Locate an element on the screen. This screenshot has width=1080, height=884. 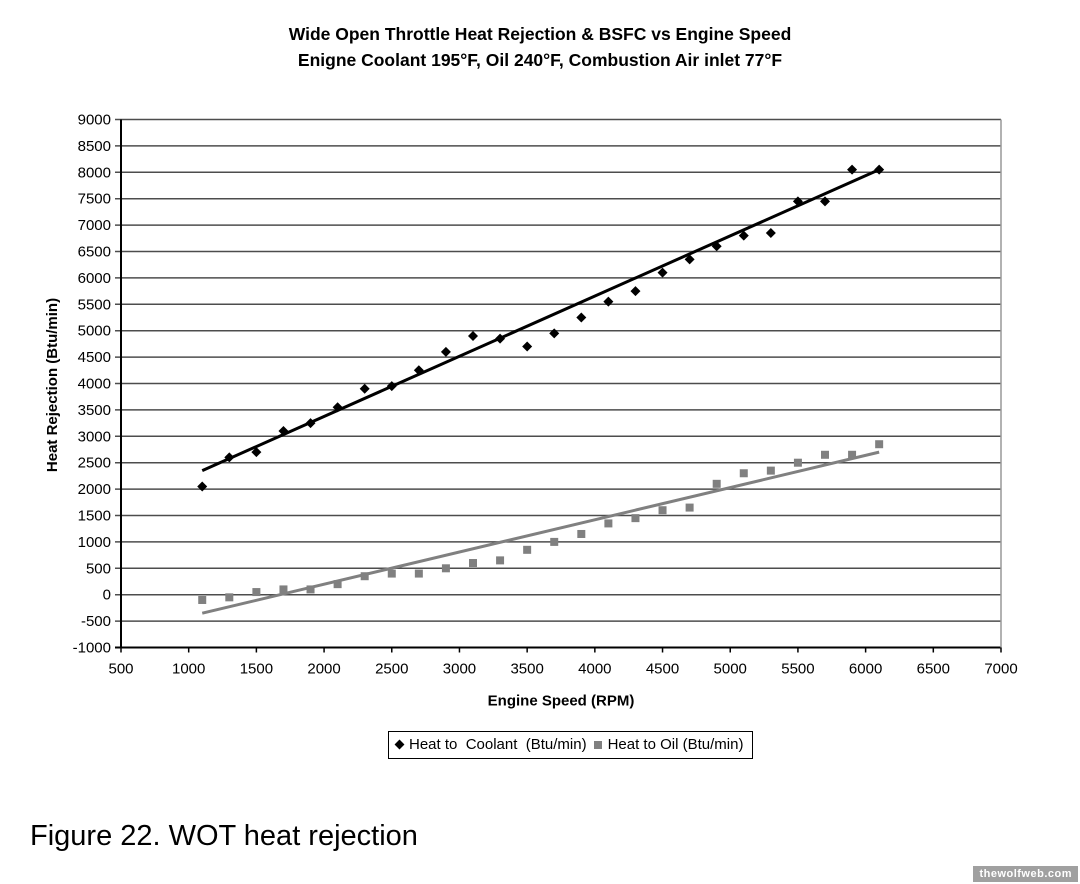
legend-item-oil: Heat to Oil (Btu/min) is located at coordinates (668, 744).